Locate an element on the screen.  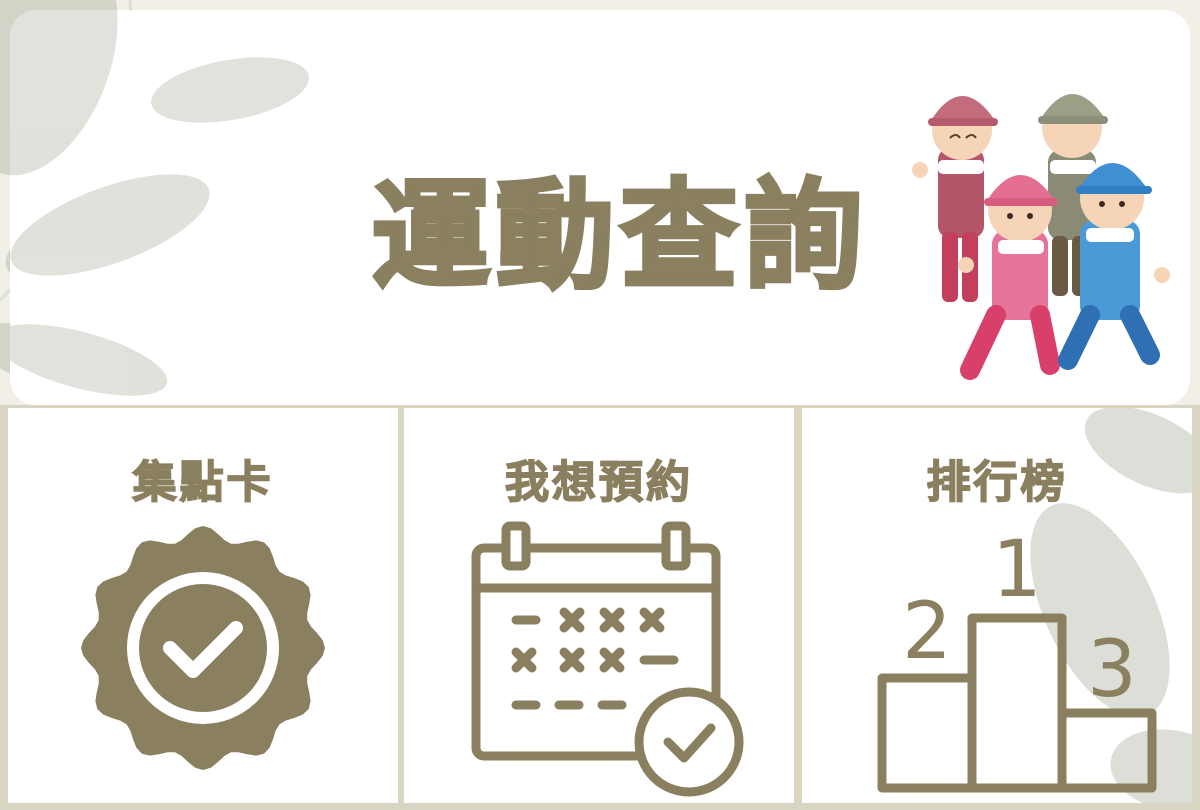
calendar-check-icon is located at coordinates (607, 659).